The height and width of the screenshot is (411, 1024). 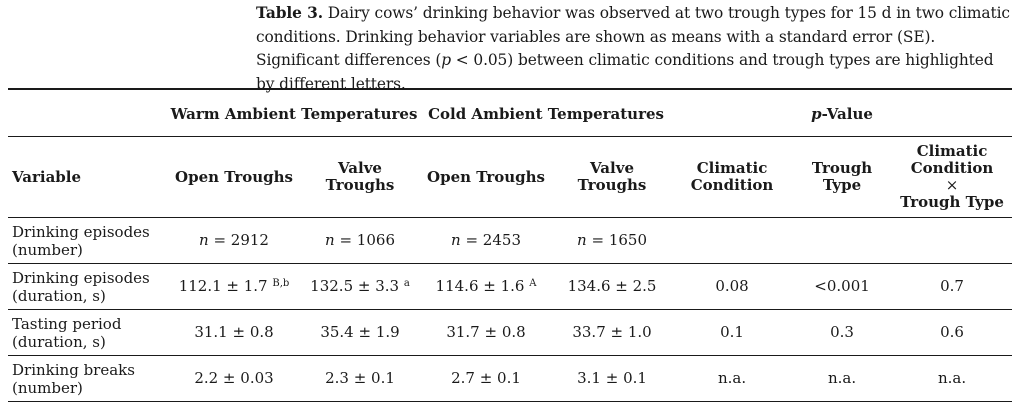 I want to click on cell-warm-open: n = 2912, so click(x=234, y=240).